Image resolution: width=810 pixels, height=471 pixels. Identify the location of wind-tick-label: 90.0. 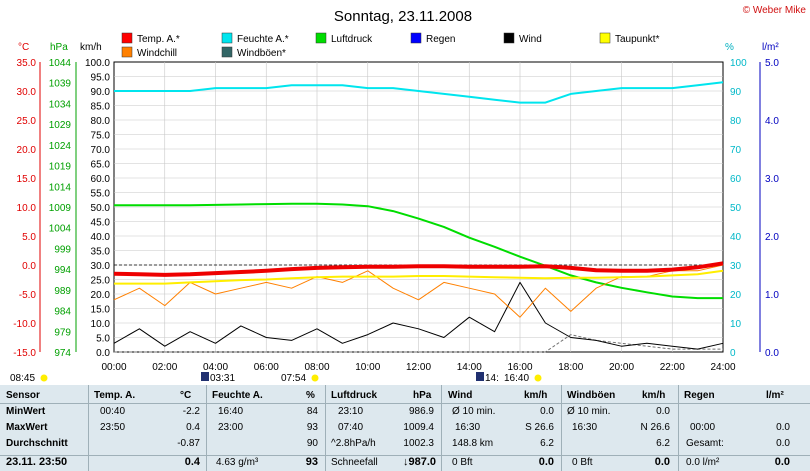
(101, 92).